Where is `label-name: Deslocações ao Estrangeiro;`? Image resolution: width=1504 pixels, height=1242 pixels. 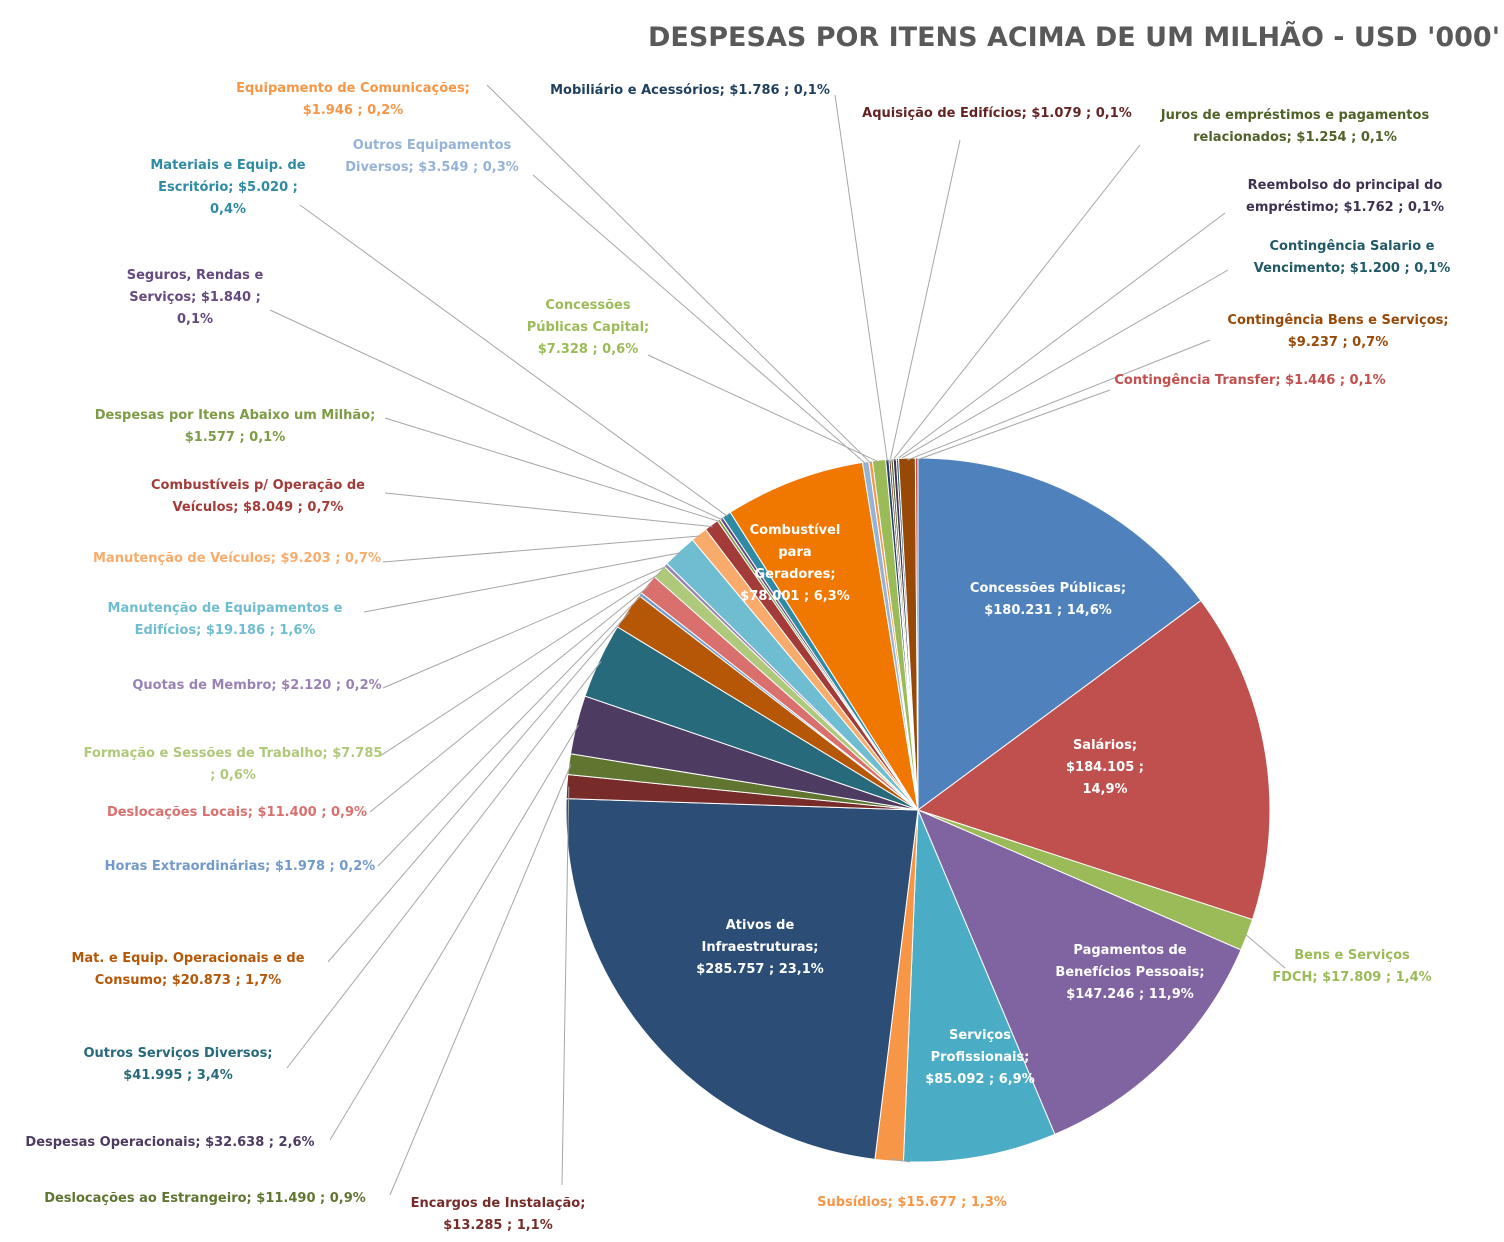
label-name: Deslocações ao Estrangeiro; is located at coordinates (148, 1198).